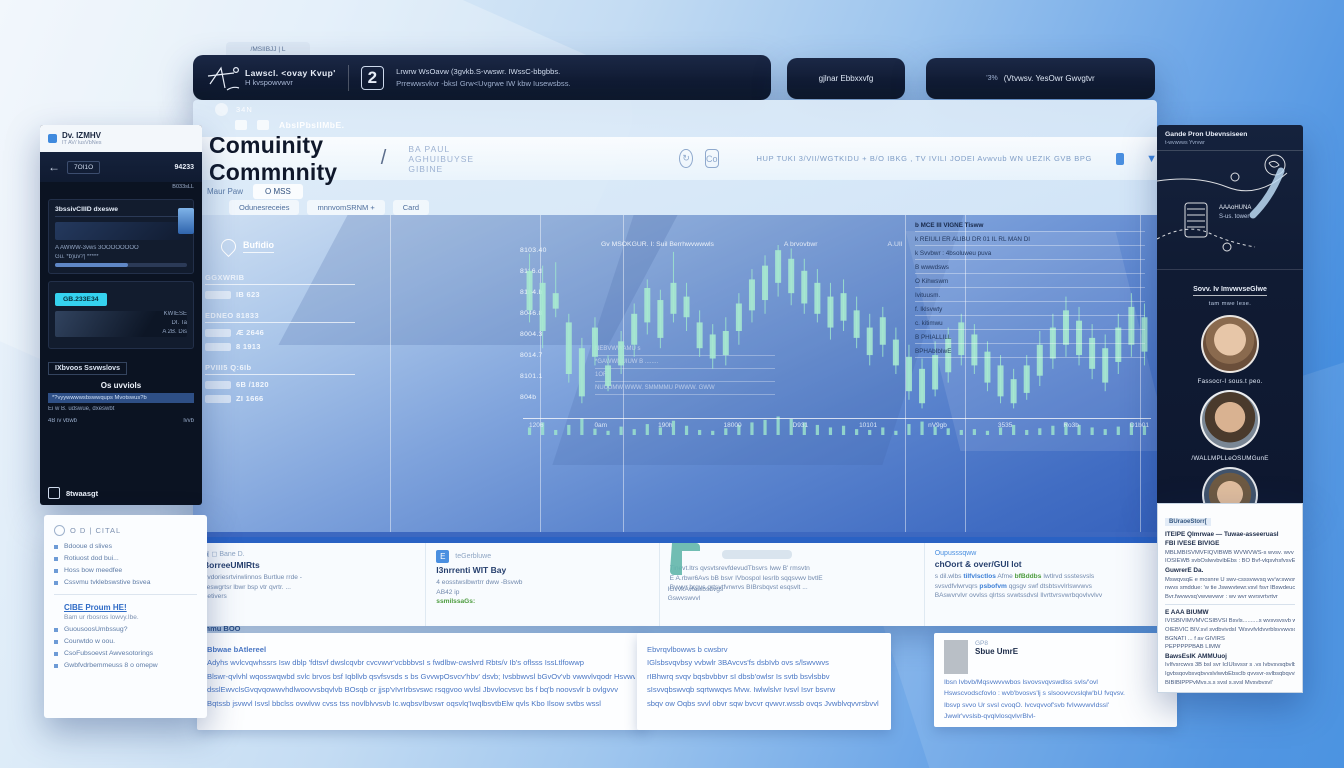 This screenshot has width=1344, height=768. I want to click on text-line: Jwwlr'vvslsb-qvqlvlosqvlvrBlvl-, so click(990, 716).